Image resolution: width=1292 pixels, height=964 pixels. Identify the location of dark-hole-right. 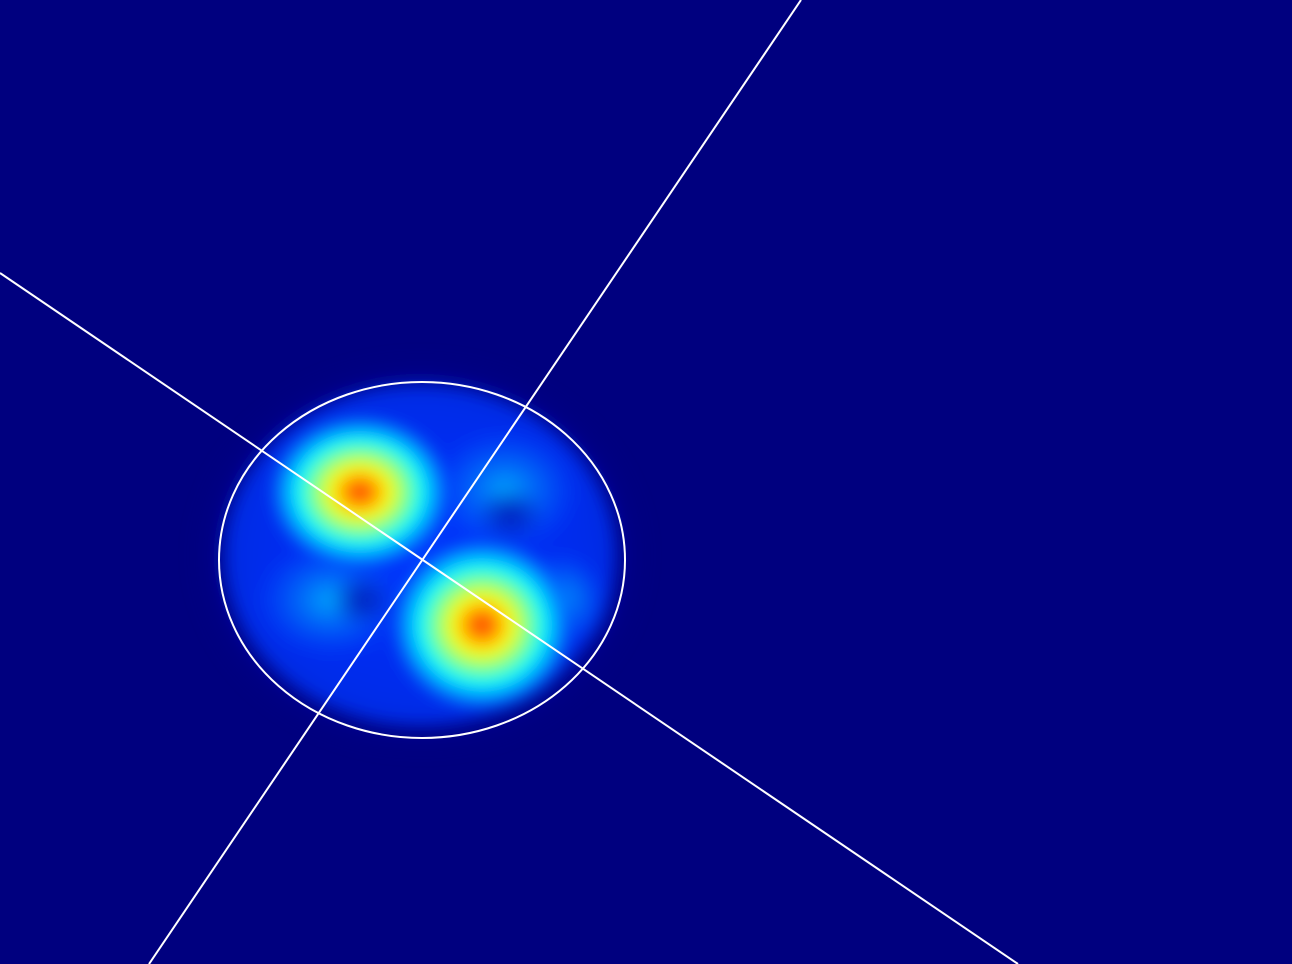
(510, 515).